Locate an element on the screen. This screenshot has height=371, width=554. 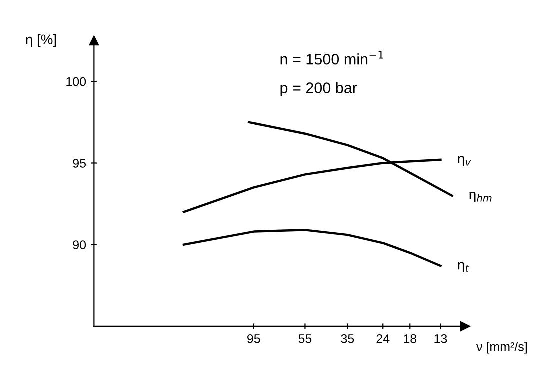
x-tick-label: 95 is located at coordinates (254, 339).